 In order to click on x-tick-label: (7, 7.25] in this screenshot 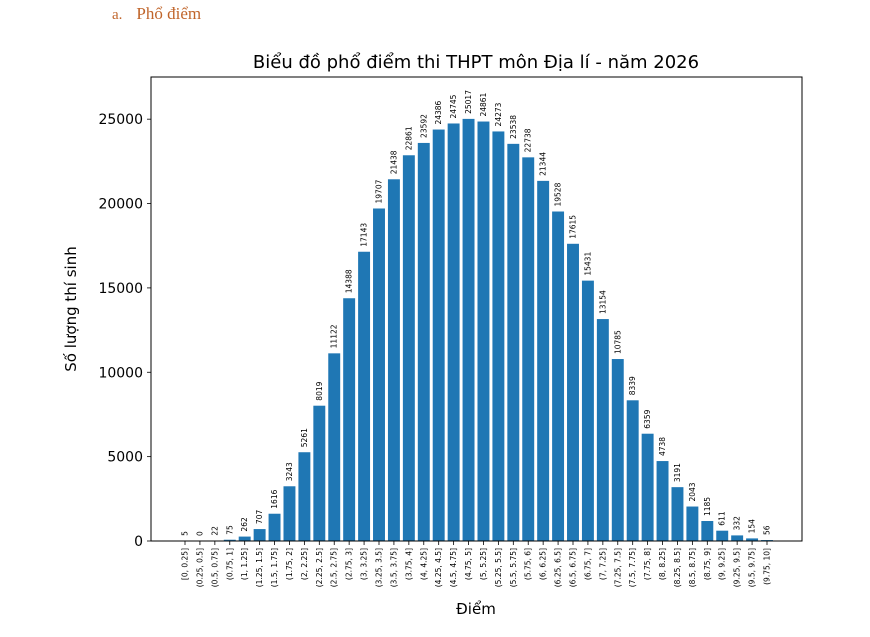, I will do `click(602, 564)`.